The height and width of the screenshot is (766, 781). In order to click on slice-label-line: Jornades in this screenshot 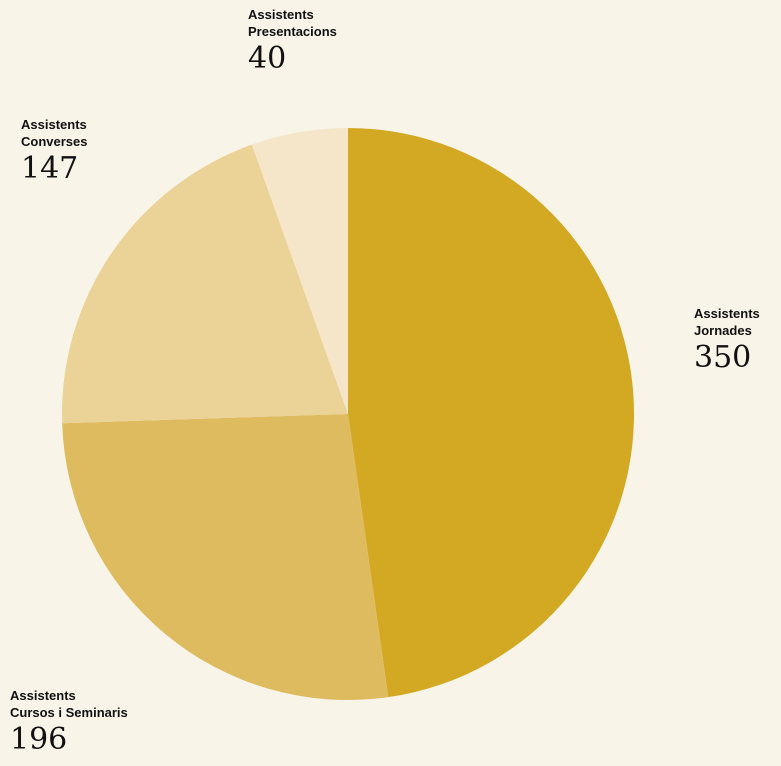, I will do `click(723, 330)`.